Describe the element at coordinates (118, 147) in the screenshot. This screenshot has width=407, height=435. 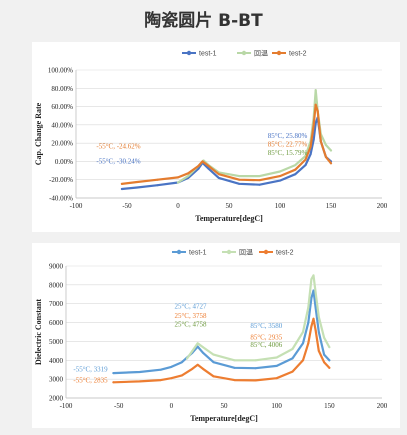
I see `data-annotation: -55°C, -24.62%` at that location.